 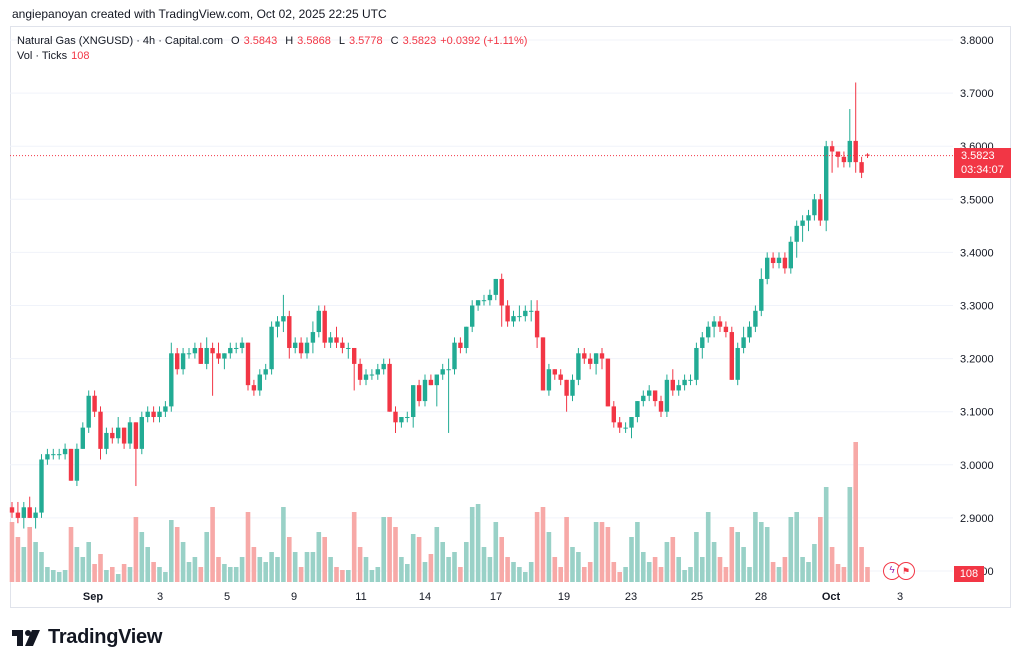 What do you see at coordinates (493, 597) in the screenshot?
I see `time-axis: Sep 3 5 9 11 14 17 19 23 25 28 Oct 3` at bounding box center [493, 597].